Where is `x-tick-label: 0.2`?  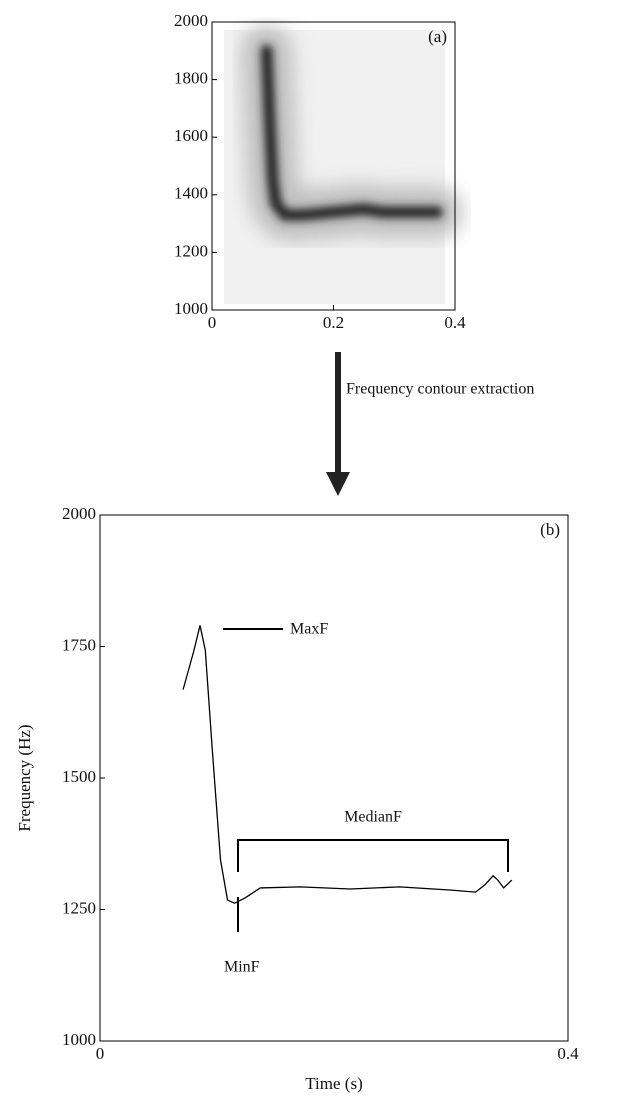
x-tick-label: 0.2 is located at coordinates (333, 322).